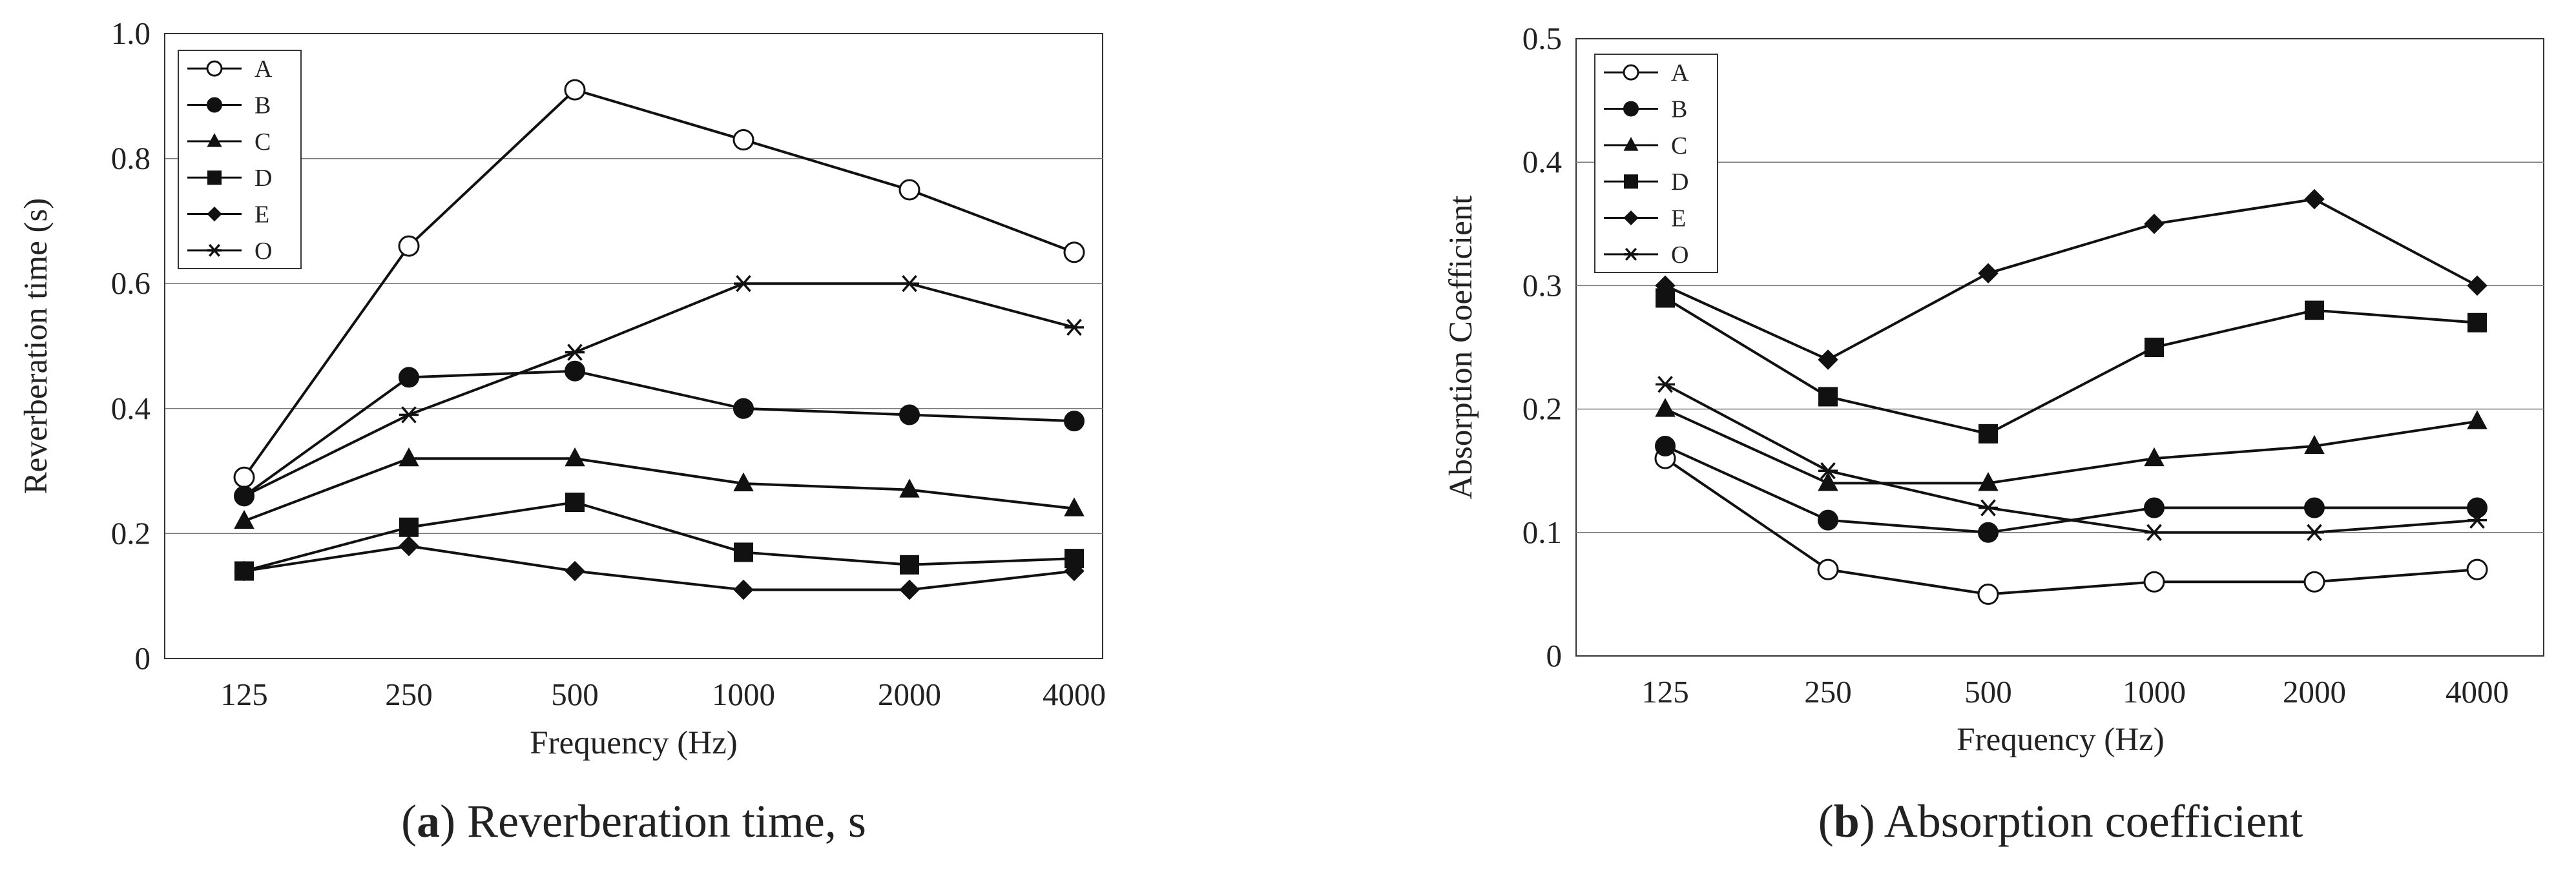  Describe the element at coordinates (743, 695) in the screenshot. I see `x-tick-label: 1000` at that location.